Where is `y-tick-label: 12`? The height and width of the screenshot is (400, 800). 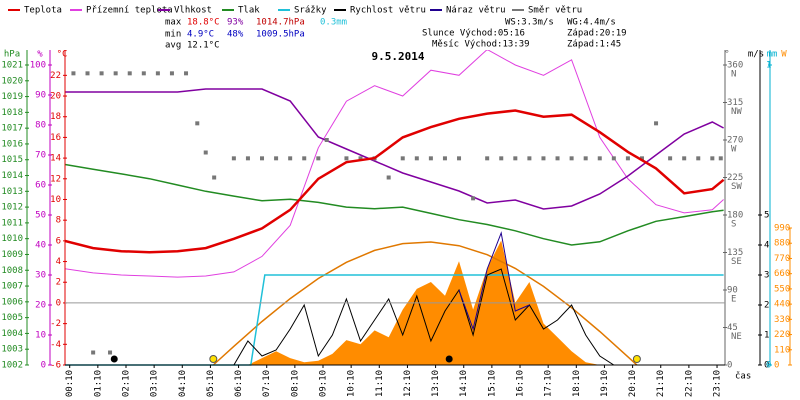 y-tick-label: 12 is located at coordinates (55, 179).